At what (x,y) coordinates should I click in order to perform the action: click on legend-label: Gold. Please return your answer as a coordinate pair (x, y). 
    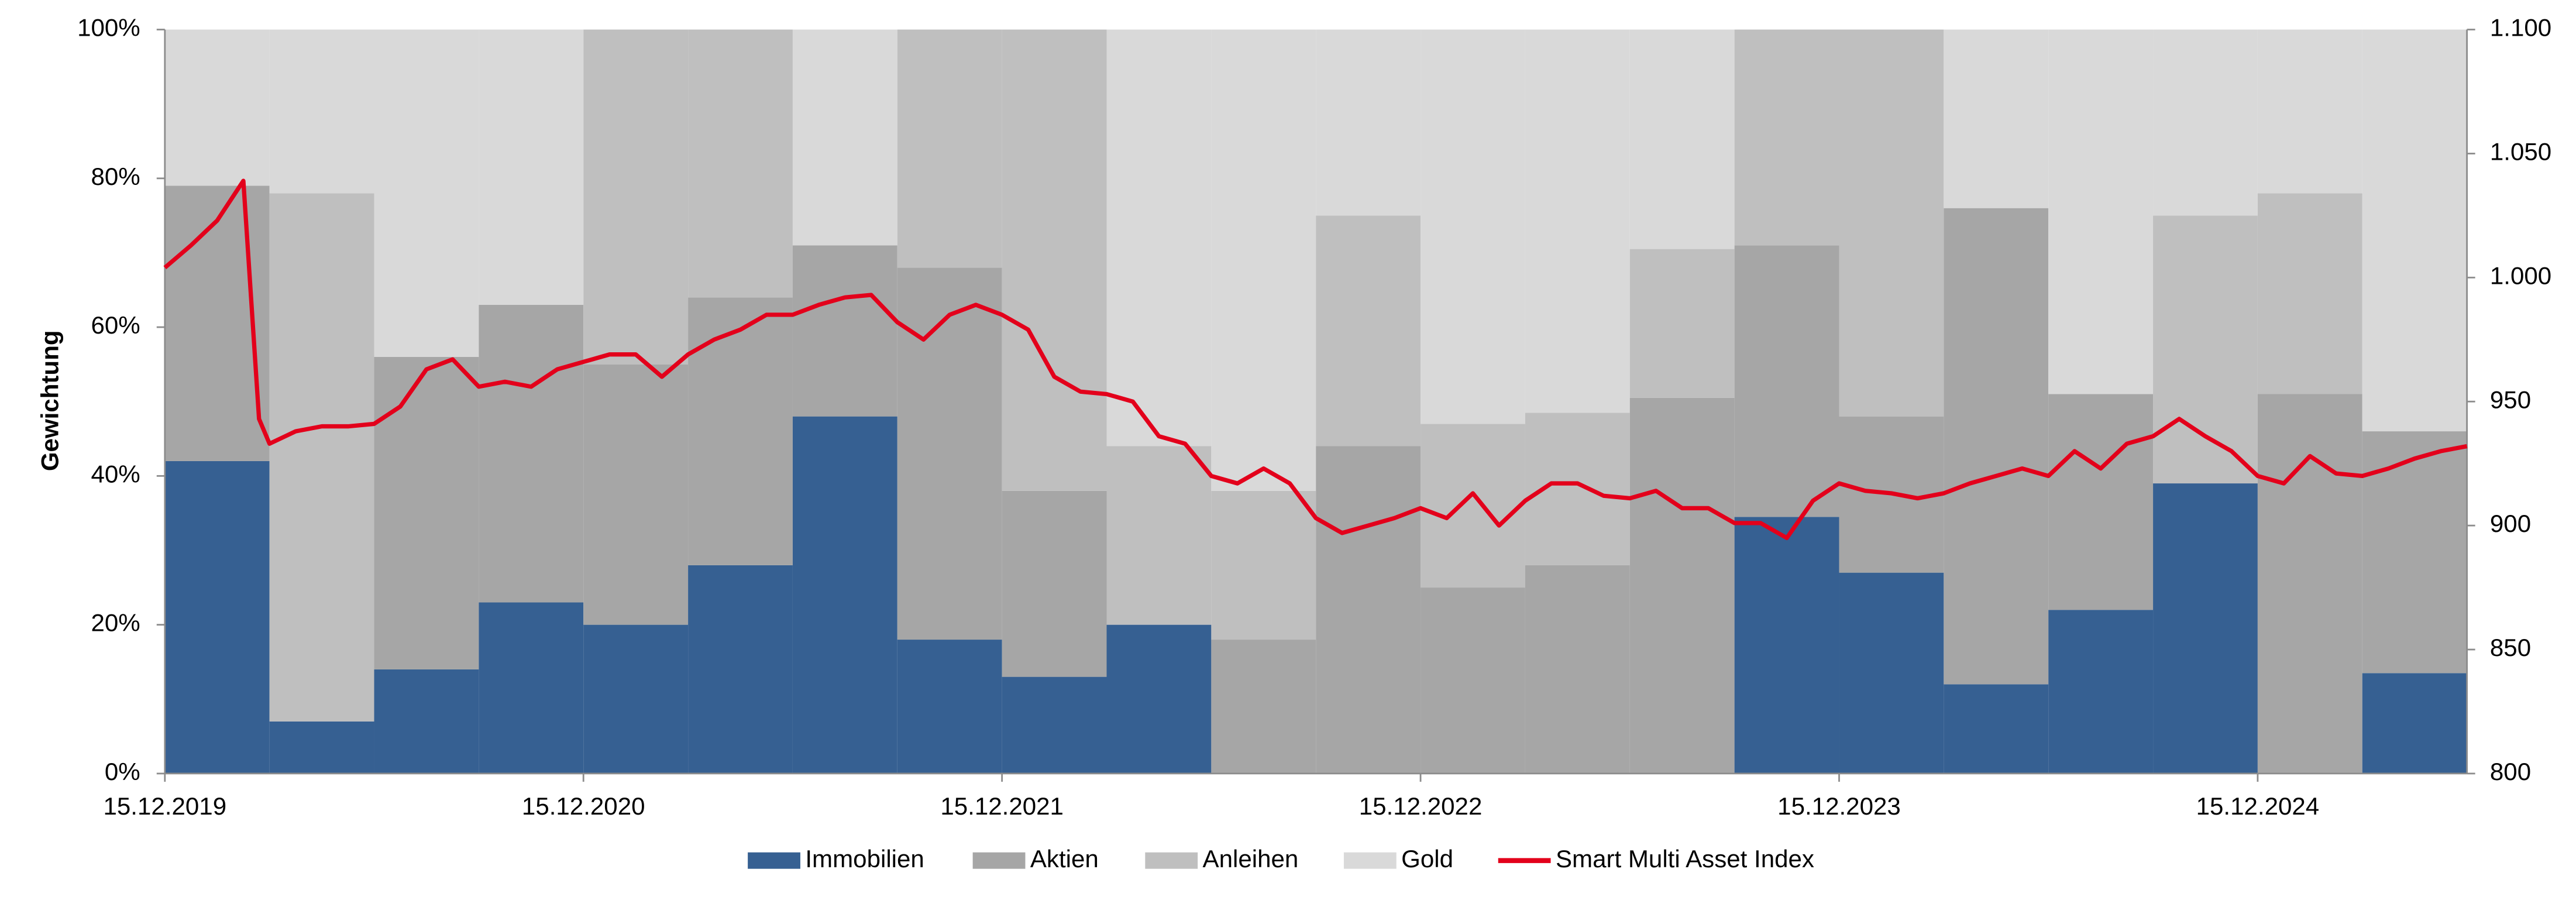
    Looking at the image, I should click on (1427, 859).